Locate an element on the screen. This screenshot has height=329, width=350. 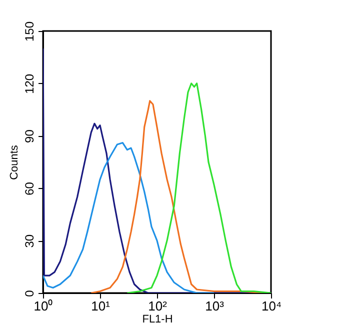
y-tick-label: 30 is located at coordinates (29, 241).